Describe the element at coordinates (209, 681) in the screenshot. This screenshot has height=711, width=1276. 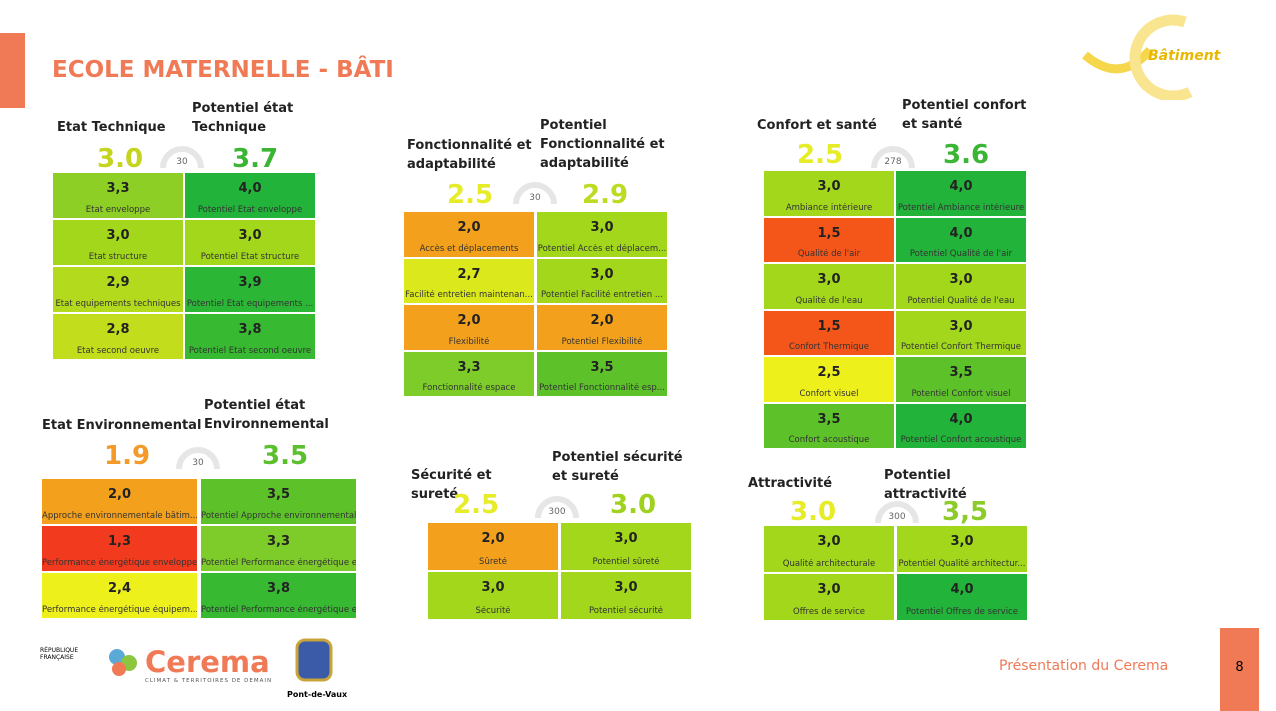
I see `cerema-tagline: CLIMAT & TERRITOIRES DE DEMAIN` at that location.